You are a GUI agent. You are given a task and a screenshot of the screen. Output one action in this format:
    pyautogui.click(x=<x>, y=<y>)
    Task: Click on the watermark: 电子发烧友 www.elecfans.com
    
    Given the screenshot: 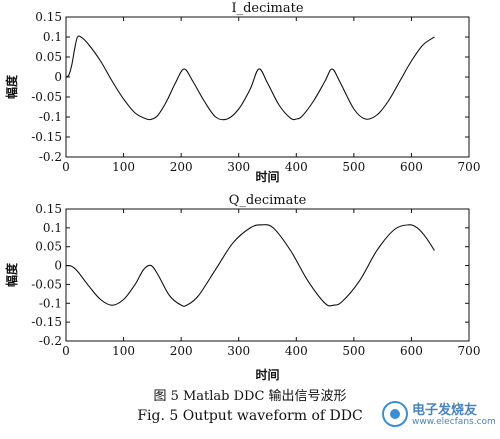 What is the action you would take?
    pyautogui.click(x=439, y=416)
    